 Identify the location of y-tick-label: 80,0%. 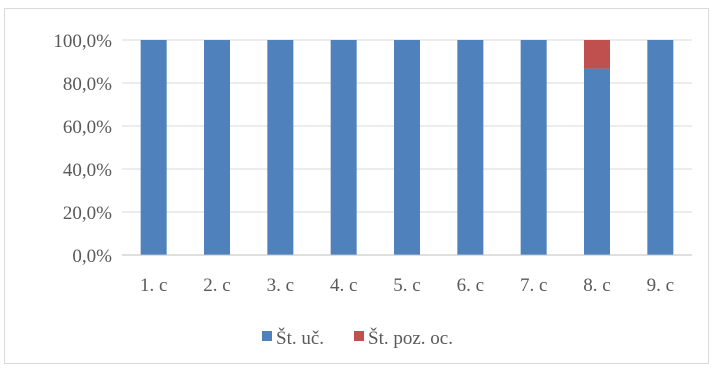
(87, 84).